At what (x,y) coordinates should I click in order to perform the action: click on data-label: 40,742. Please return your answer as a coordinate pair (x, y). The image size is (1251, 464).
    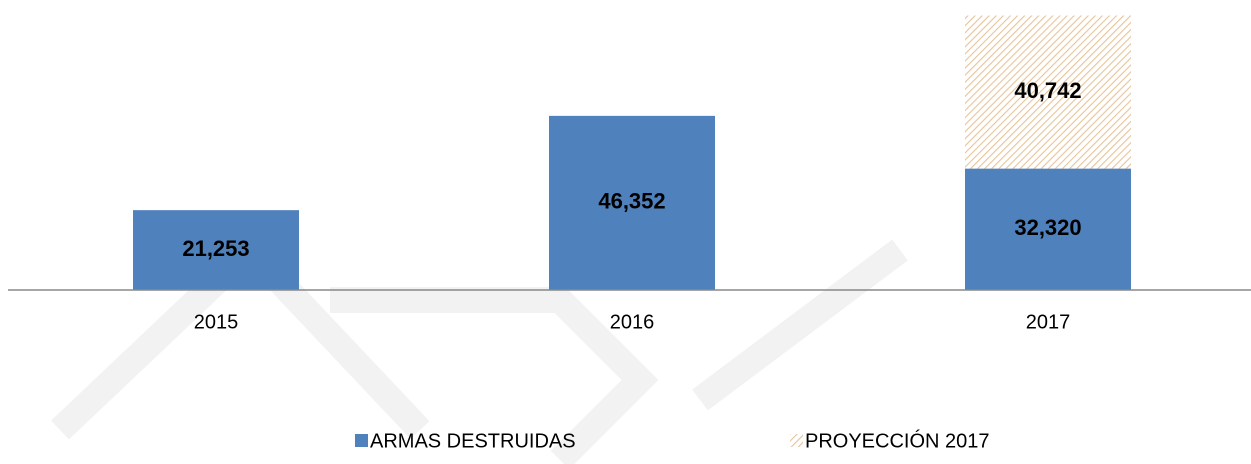
    Looking at the image, I should click on (1047, 90).